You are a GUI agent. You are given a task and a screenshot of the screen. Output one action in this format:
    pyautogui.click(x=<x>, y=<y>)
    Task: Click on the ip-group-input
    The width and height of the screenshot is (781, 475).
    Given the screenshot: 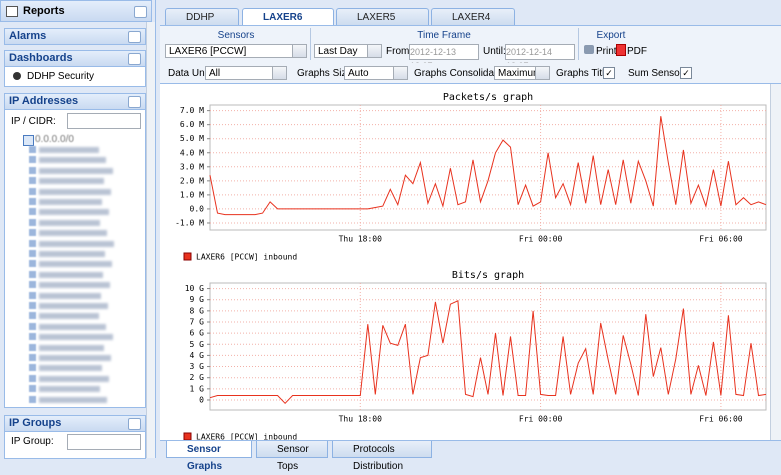 What is the action you would take?
    pyautogui.click(x=104, y=442)
    